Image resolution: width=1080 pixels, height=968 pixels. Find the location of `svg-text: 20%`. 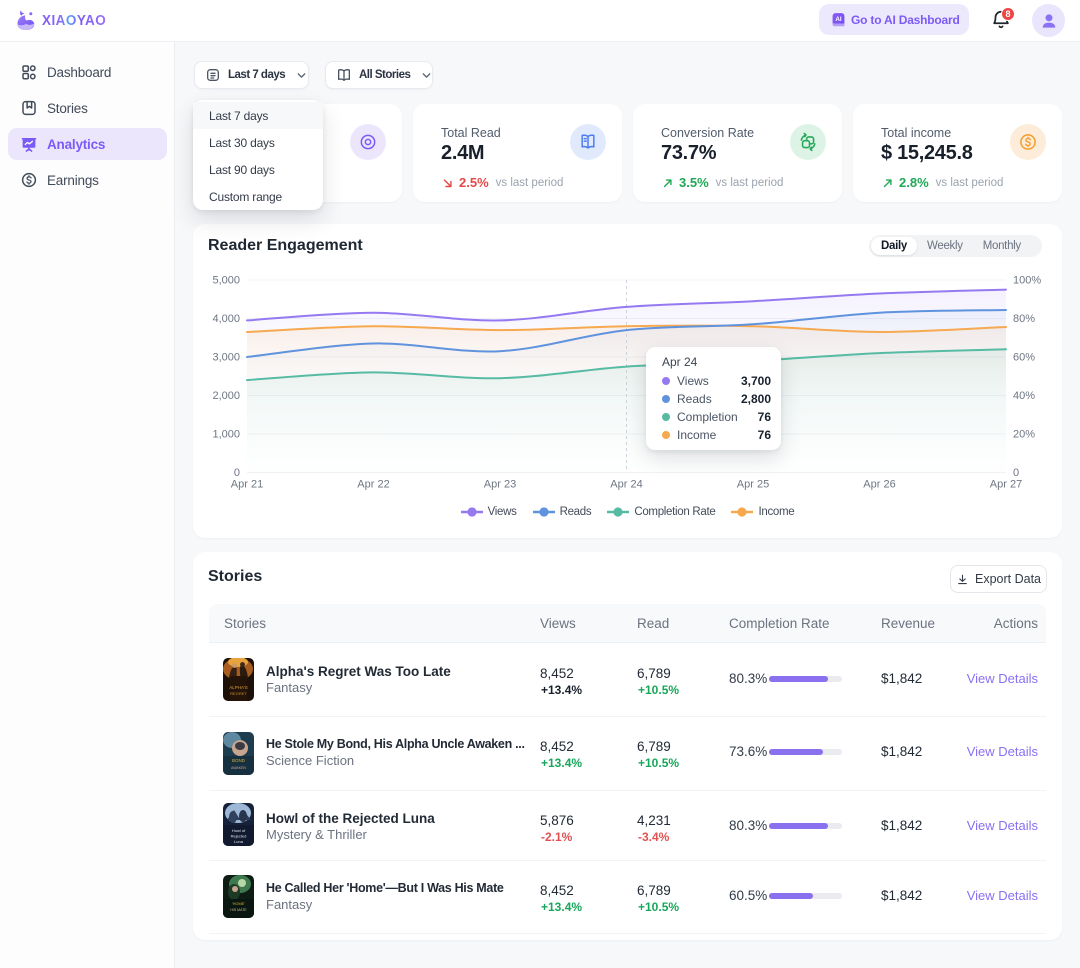

svg-text: 20% is located at coordinates (1024, 435).